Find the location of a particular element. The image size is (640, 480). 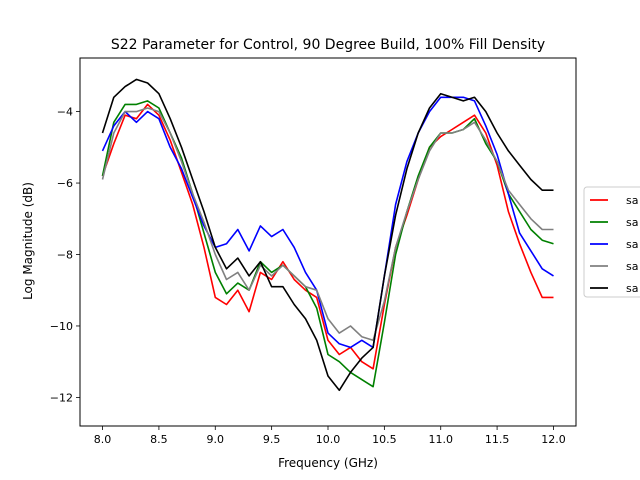

x-tick-label: 9.0 is located at coordinates (216, 439).